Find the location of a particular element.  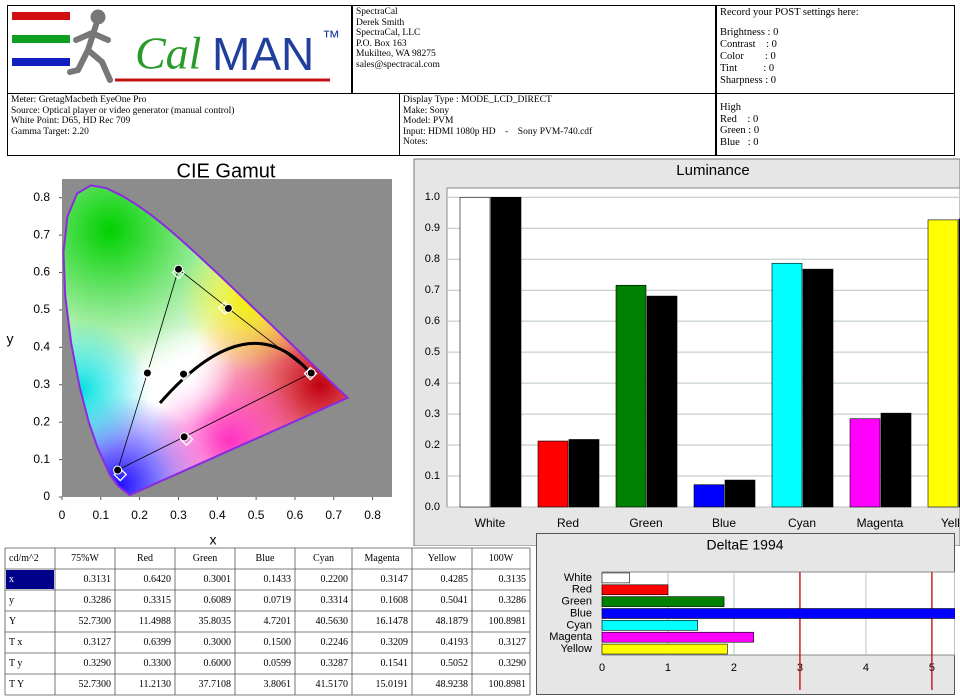

table-cell: 48.1879 is located at coordinates (452, 621).